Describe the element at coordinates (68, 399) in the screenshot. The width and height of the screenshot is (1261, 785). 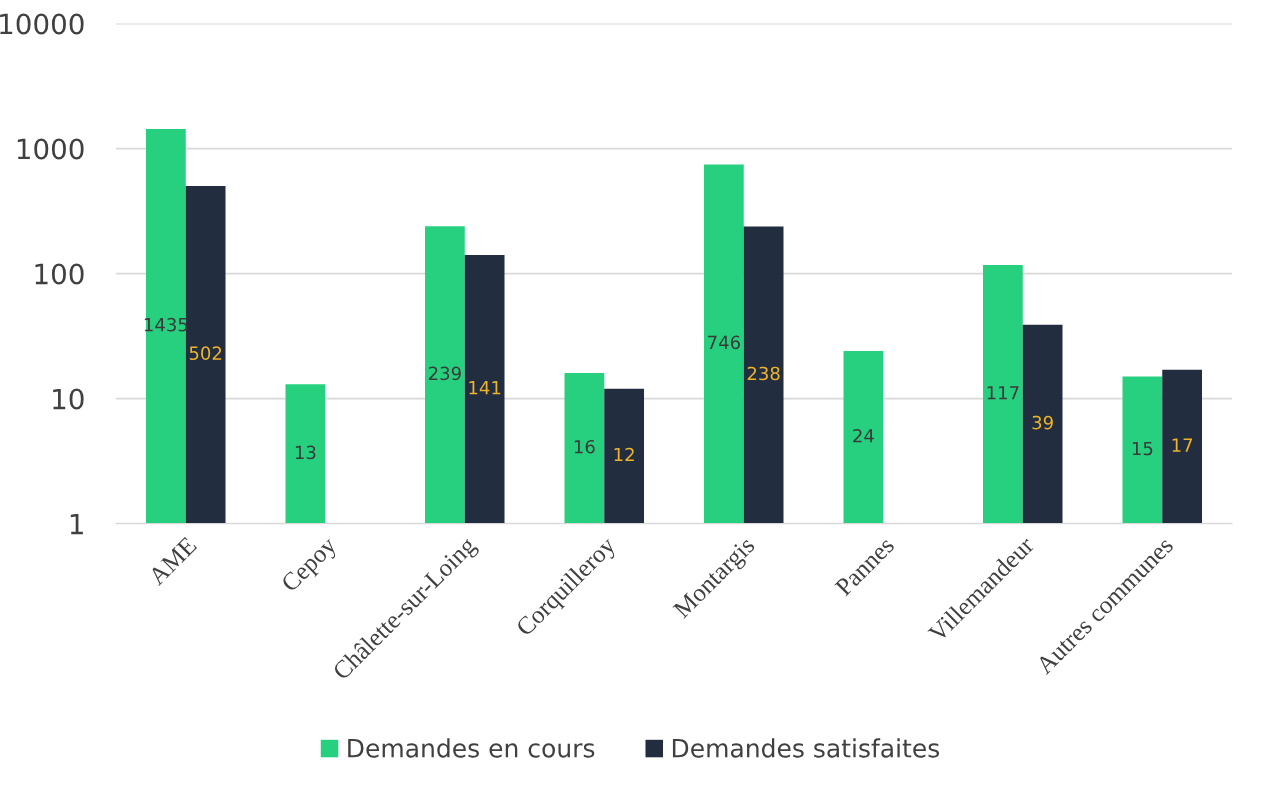
I see `y-tick-label: 10` at that location.